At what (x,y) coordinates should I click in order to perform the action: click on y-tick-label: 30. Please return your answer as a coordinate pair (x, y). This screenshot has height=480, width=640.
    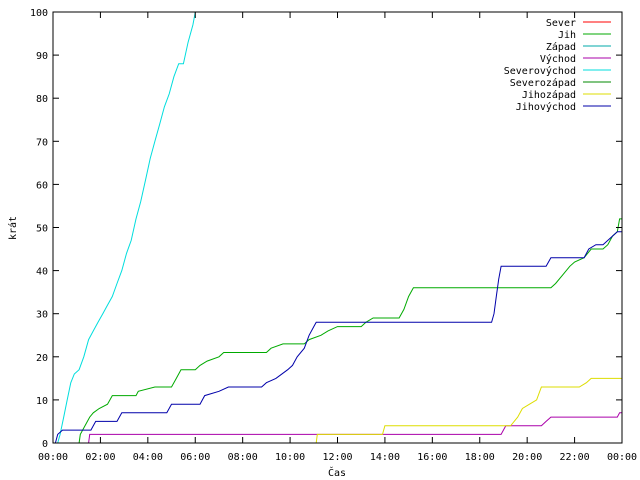
    Looking at the image, I should click on (42, 315).